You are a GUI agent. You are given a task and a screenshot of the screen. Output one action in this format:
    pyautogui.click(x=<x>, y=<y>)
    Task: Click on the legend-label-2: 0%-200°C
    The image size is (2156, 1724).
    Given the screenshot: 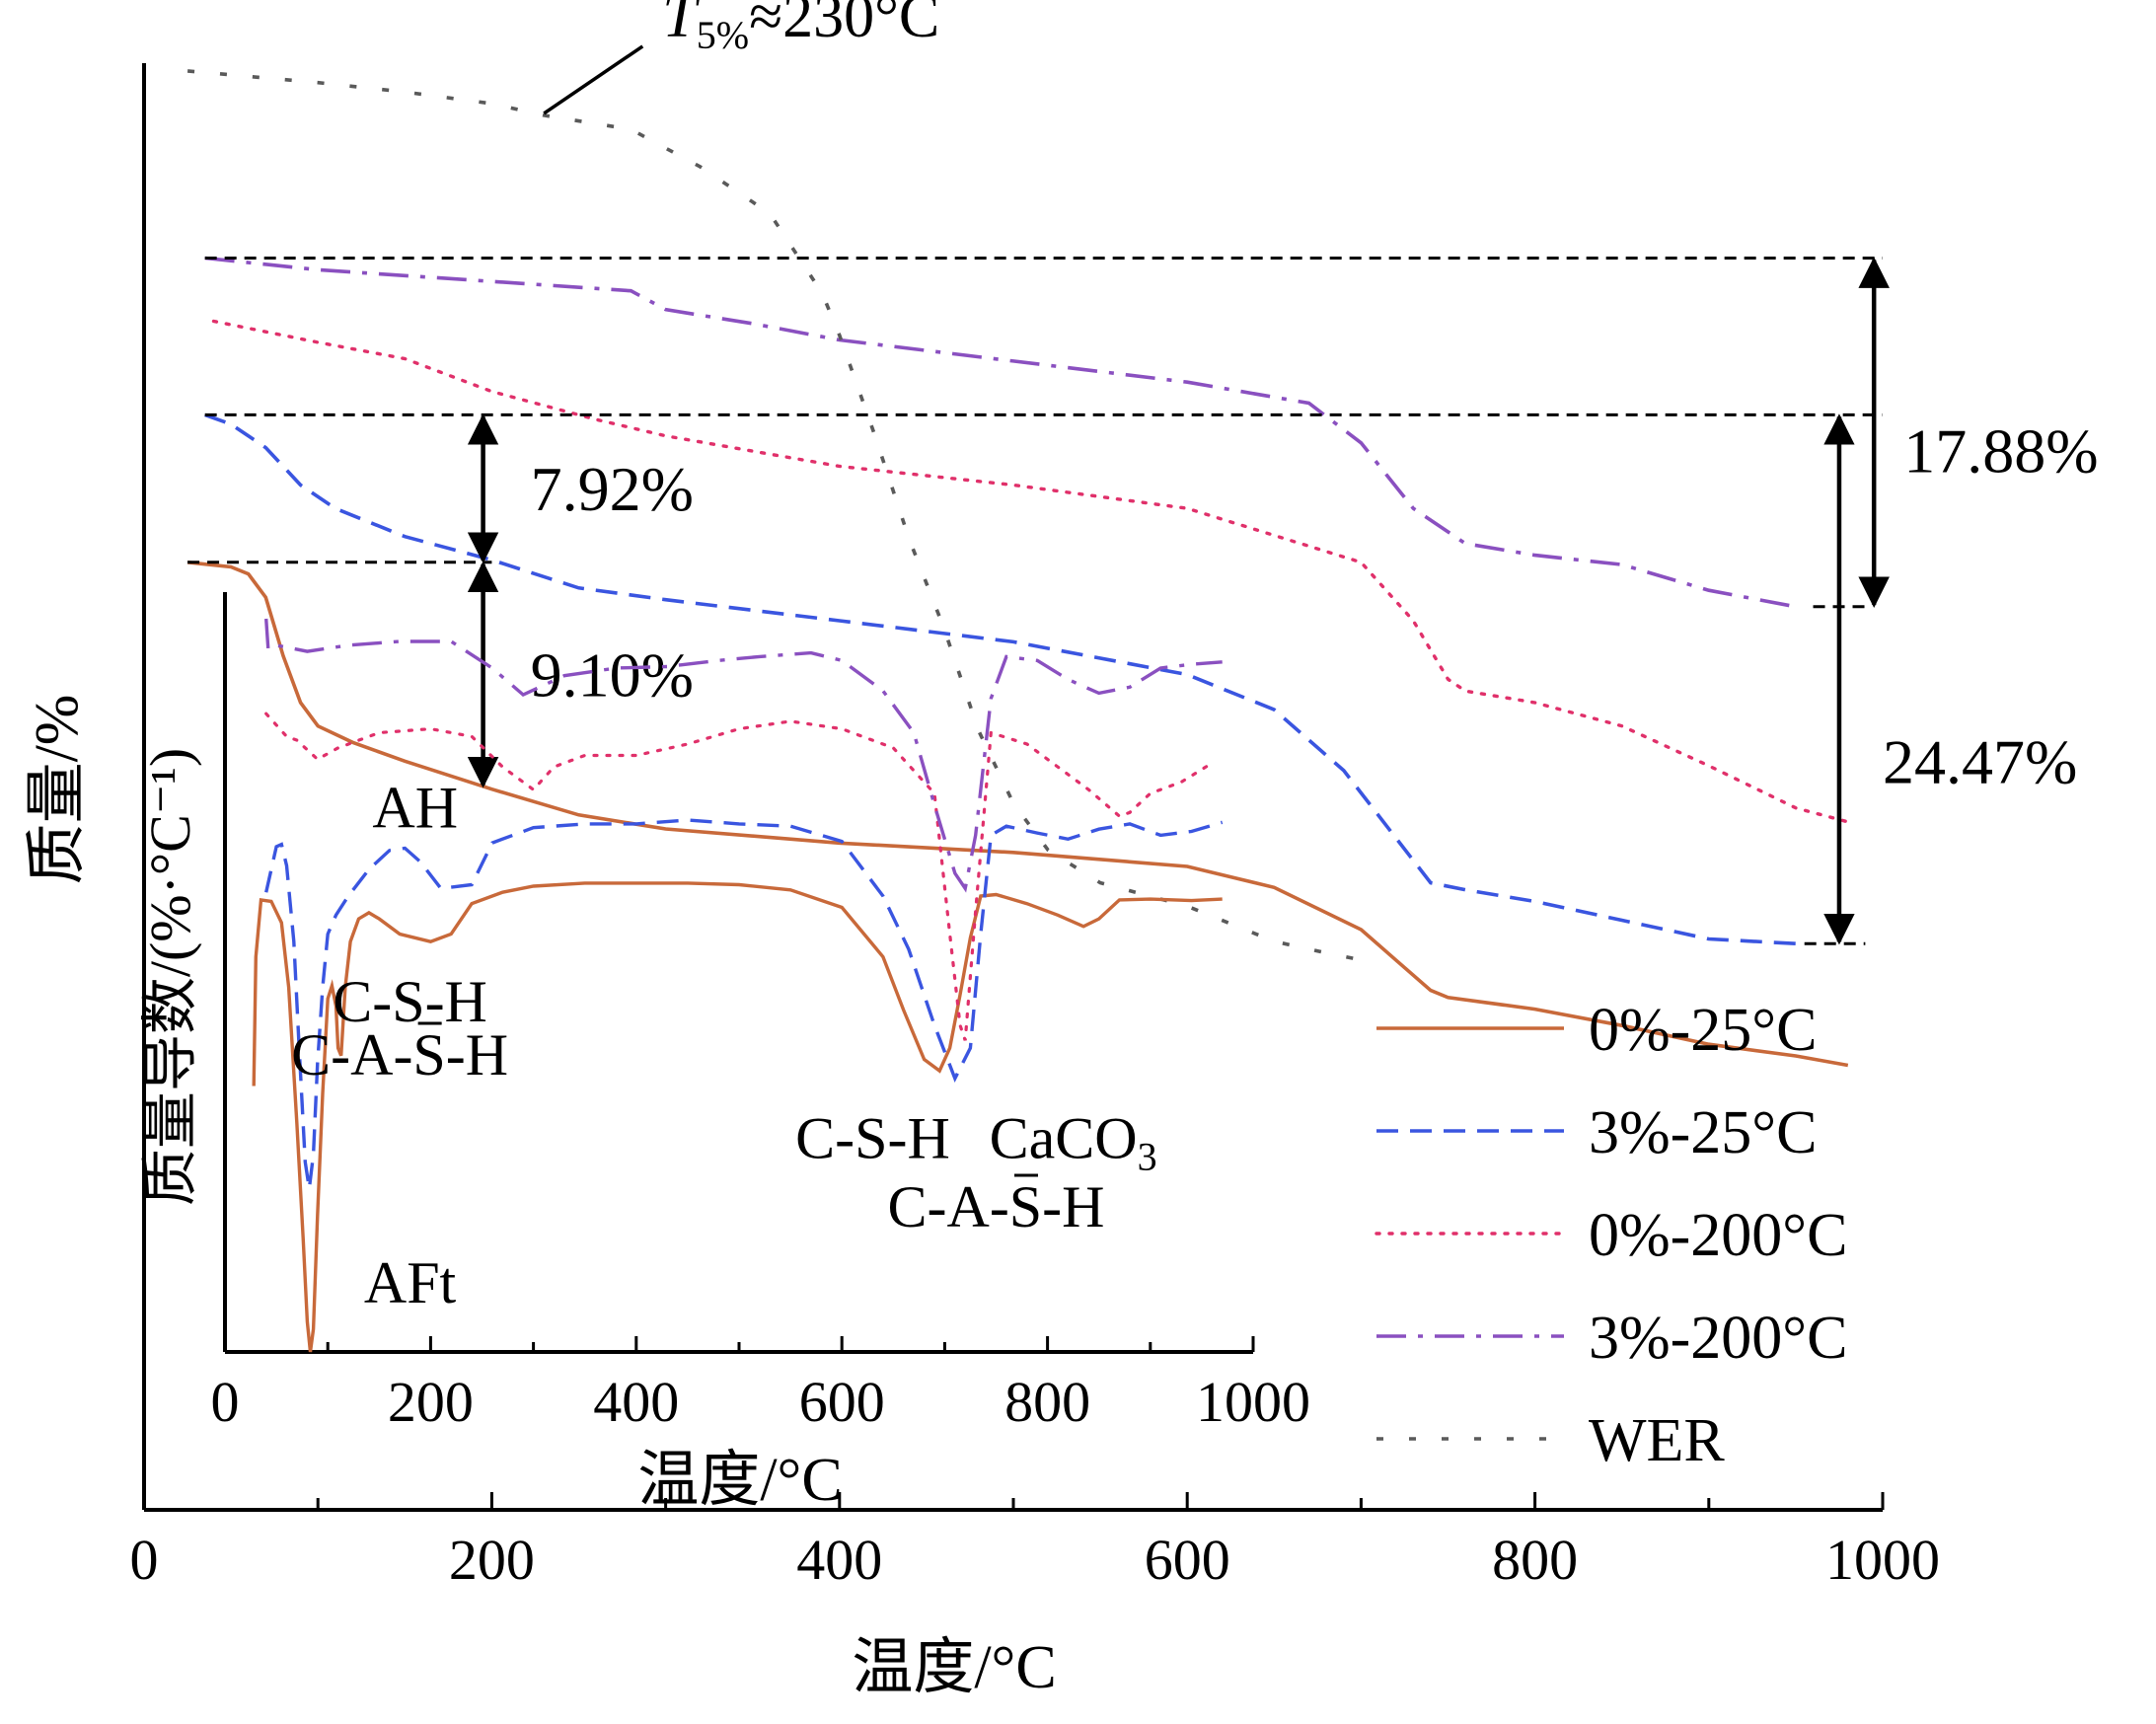 What is the action you would take?
    pyautogui.click(x=1718, y=1236)
    